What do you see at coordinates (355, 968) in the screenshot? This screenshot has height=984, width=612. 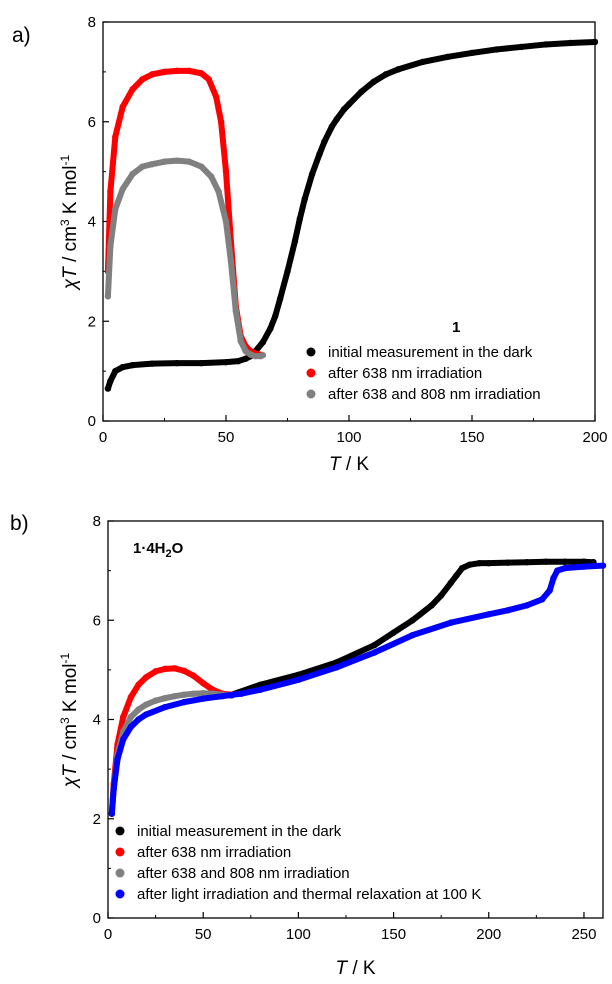 I see `x-axis-label: T / K` at bounding box center [355, 968].